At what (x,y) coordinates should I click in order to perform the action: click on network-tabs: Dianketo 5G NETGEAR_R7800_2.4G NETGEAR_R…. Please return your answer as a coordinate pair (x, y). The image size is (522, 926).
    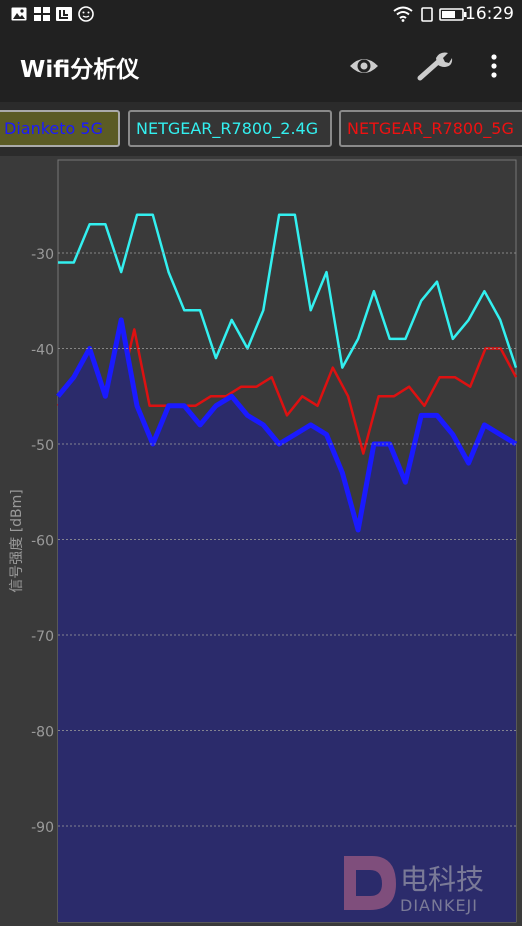
    Looking at the image, I should click on (261, 129).